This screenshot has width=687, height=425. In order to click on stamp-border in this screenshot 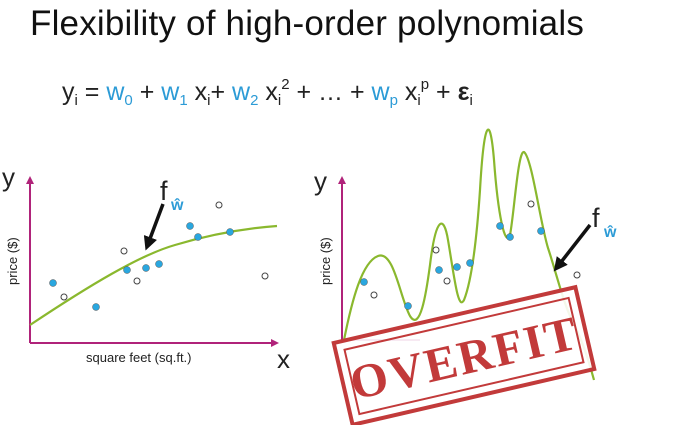, I will do `click(464, 354)`.